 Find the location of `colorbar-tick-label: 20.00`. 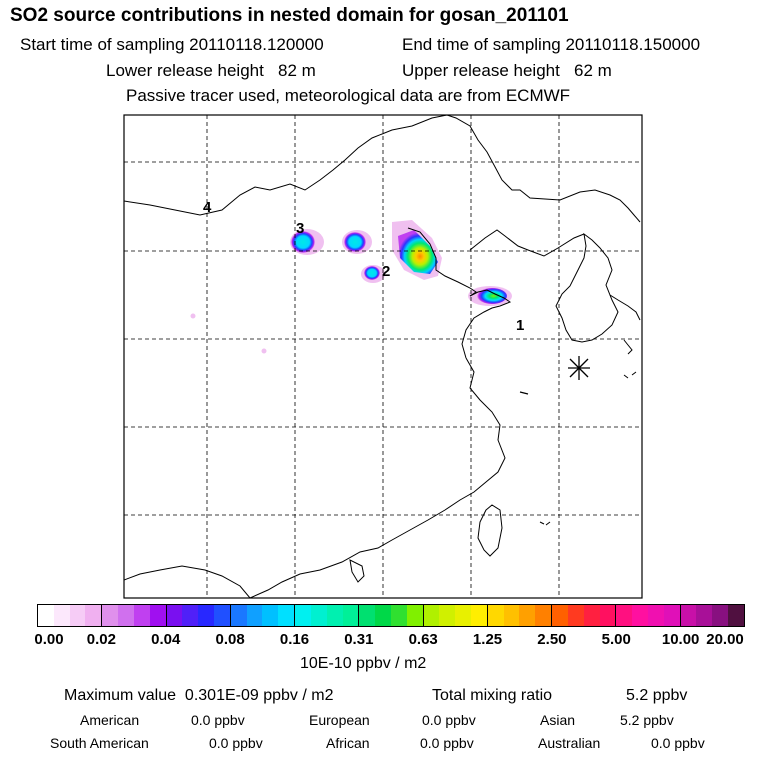

colorbar-tick-label: 20.00 is located at coordinates (725, 639).